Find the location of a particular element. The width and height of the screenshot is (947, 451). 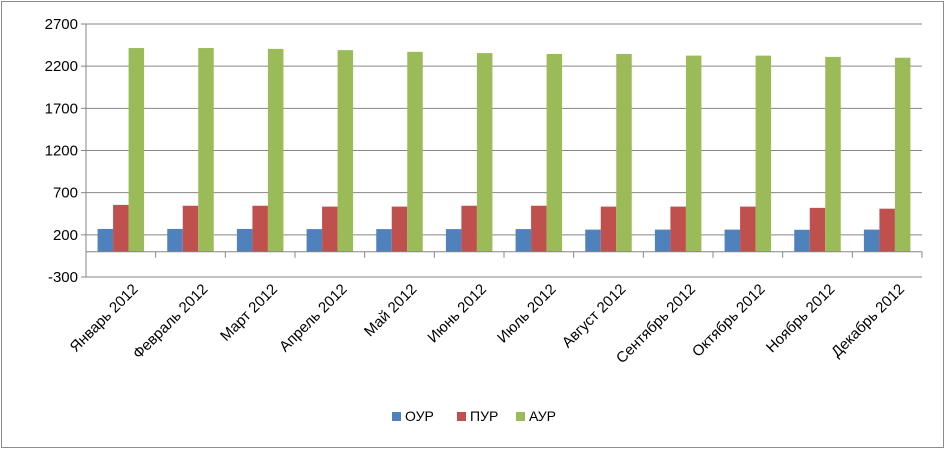

bar-ПУР-9 is located at coordinates (748, 229).